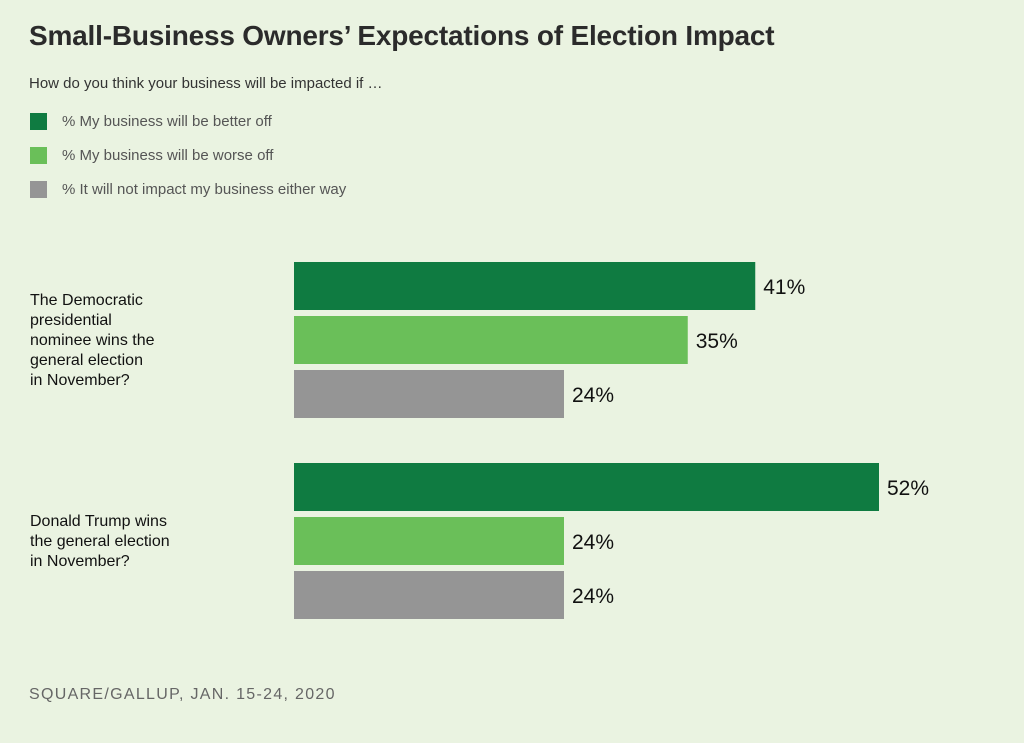 This screenshot has width=1024, height=743. What do you see at coordinates (182, 694) in the screenshot?
I see `source-note: SQUARE/GALLUP, JAN. 15-24, 2020` at bounding box center [182, 694].